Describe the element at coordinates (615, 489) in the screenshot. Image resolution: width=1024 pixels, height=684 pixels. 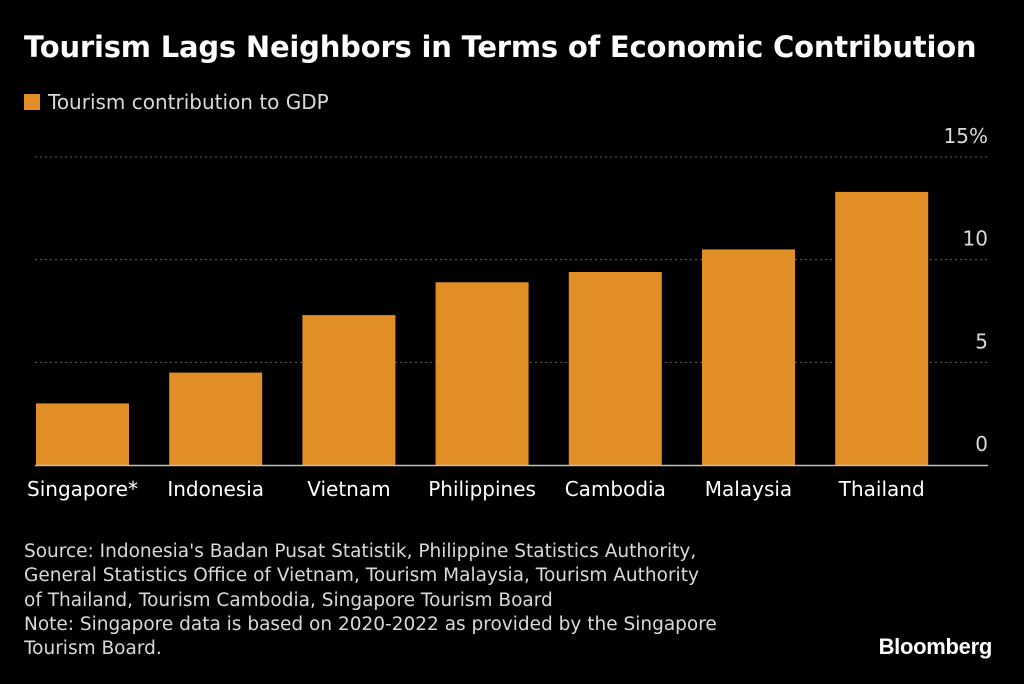
I see `x-tick-label: Cambodia` at that location.